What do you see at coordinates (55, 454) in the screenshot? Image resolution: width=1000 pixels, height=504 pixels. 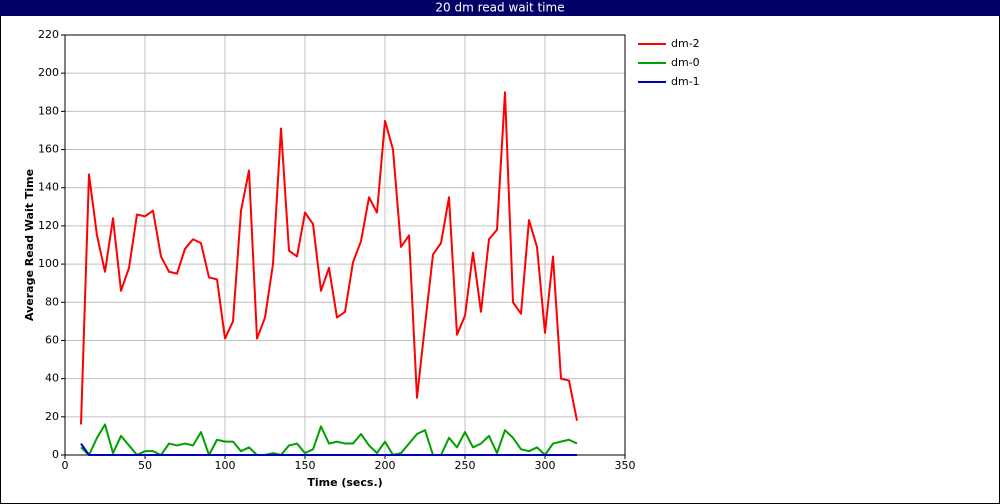 I see `y-tick-label: 0` at bounding box center [55, 454].